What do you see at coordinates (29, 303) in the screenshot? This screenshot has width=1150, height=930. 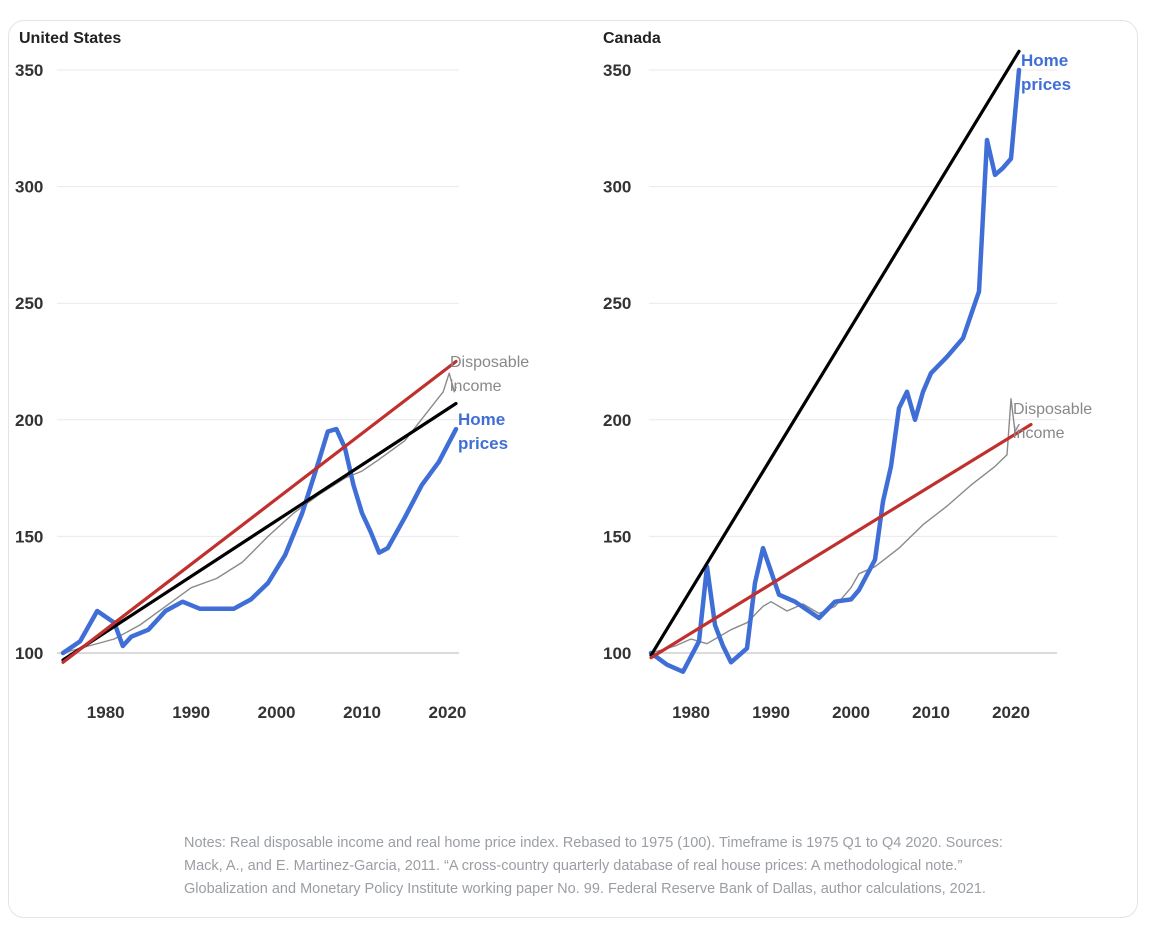 I see `united-states-y-tick-250: 250` at bounding box center [29, 303].